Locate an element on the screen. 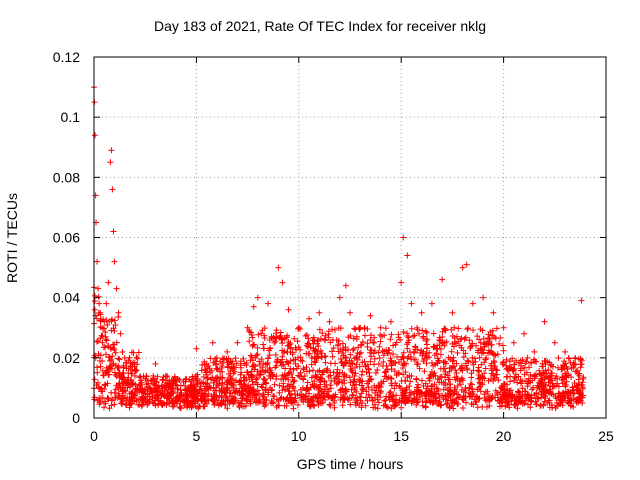 The width and height of the screenshot is (640, 480). x-tick-label: 10 is located at coordinates (299, 436).